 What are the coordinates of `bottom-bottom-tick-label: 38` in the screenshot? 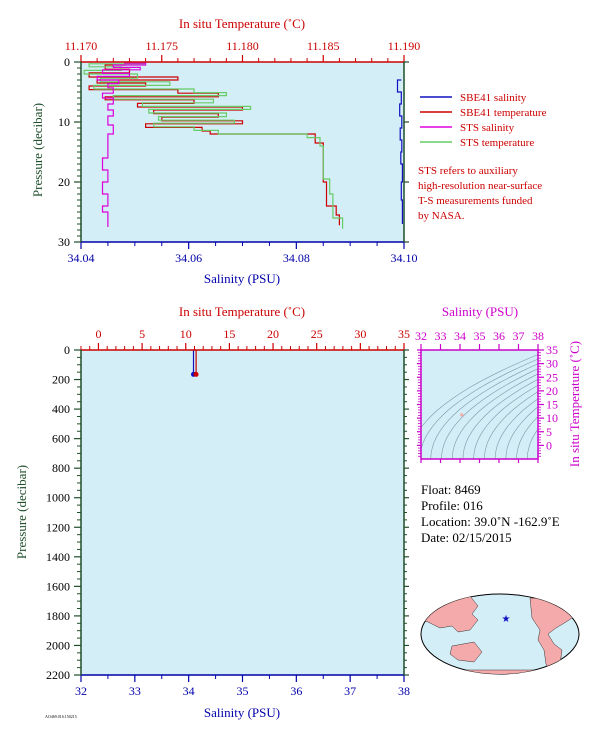 It's located at (404, 691).